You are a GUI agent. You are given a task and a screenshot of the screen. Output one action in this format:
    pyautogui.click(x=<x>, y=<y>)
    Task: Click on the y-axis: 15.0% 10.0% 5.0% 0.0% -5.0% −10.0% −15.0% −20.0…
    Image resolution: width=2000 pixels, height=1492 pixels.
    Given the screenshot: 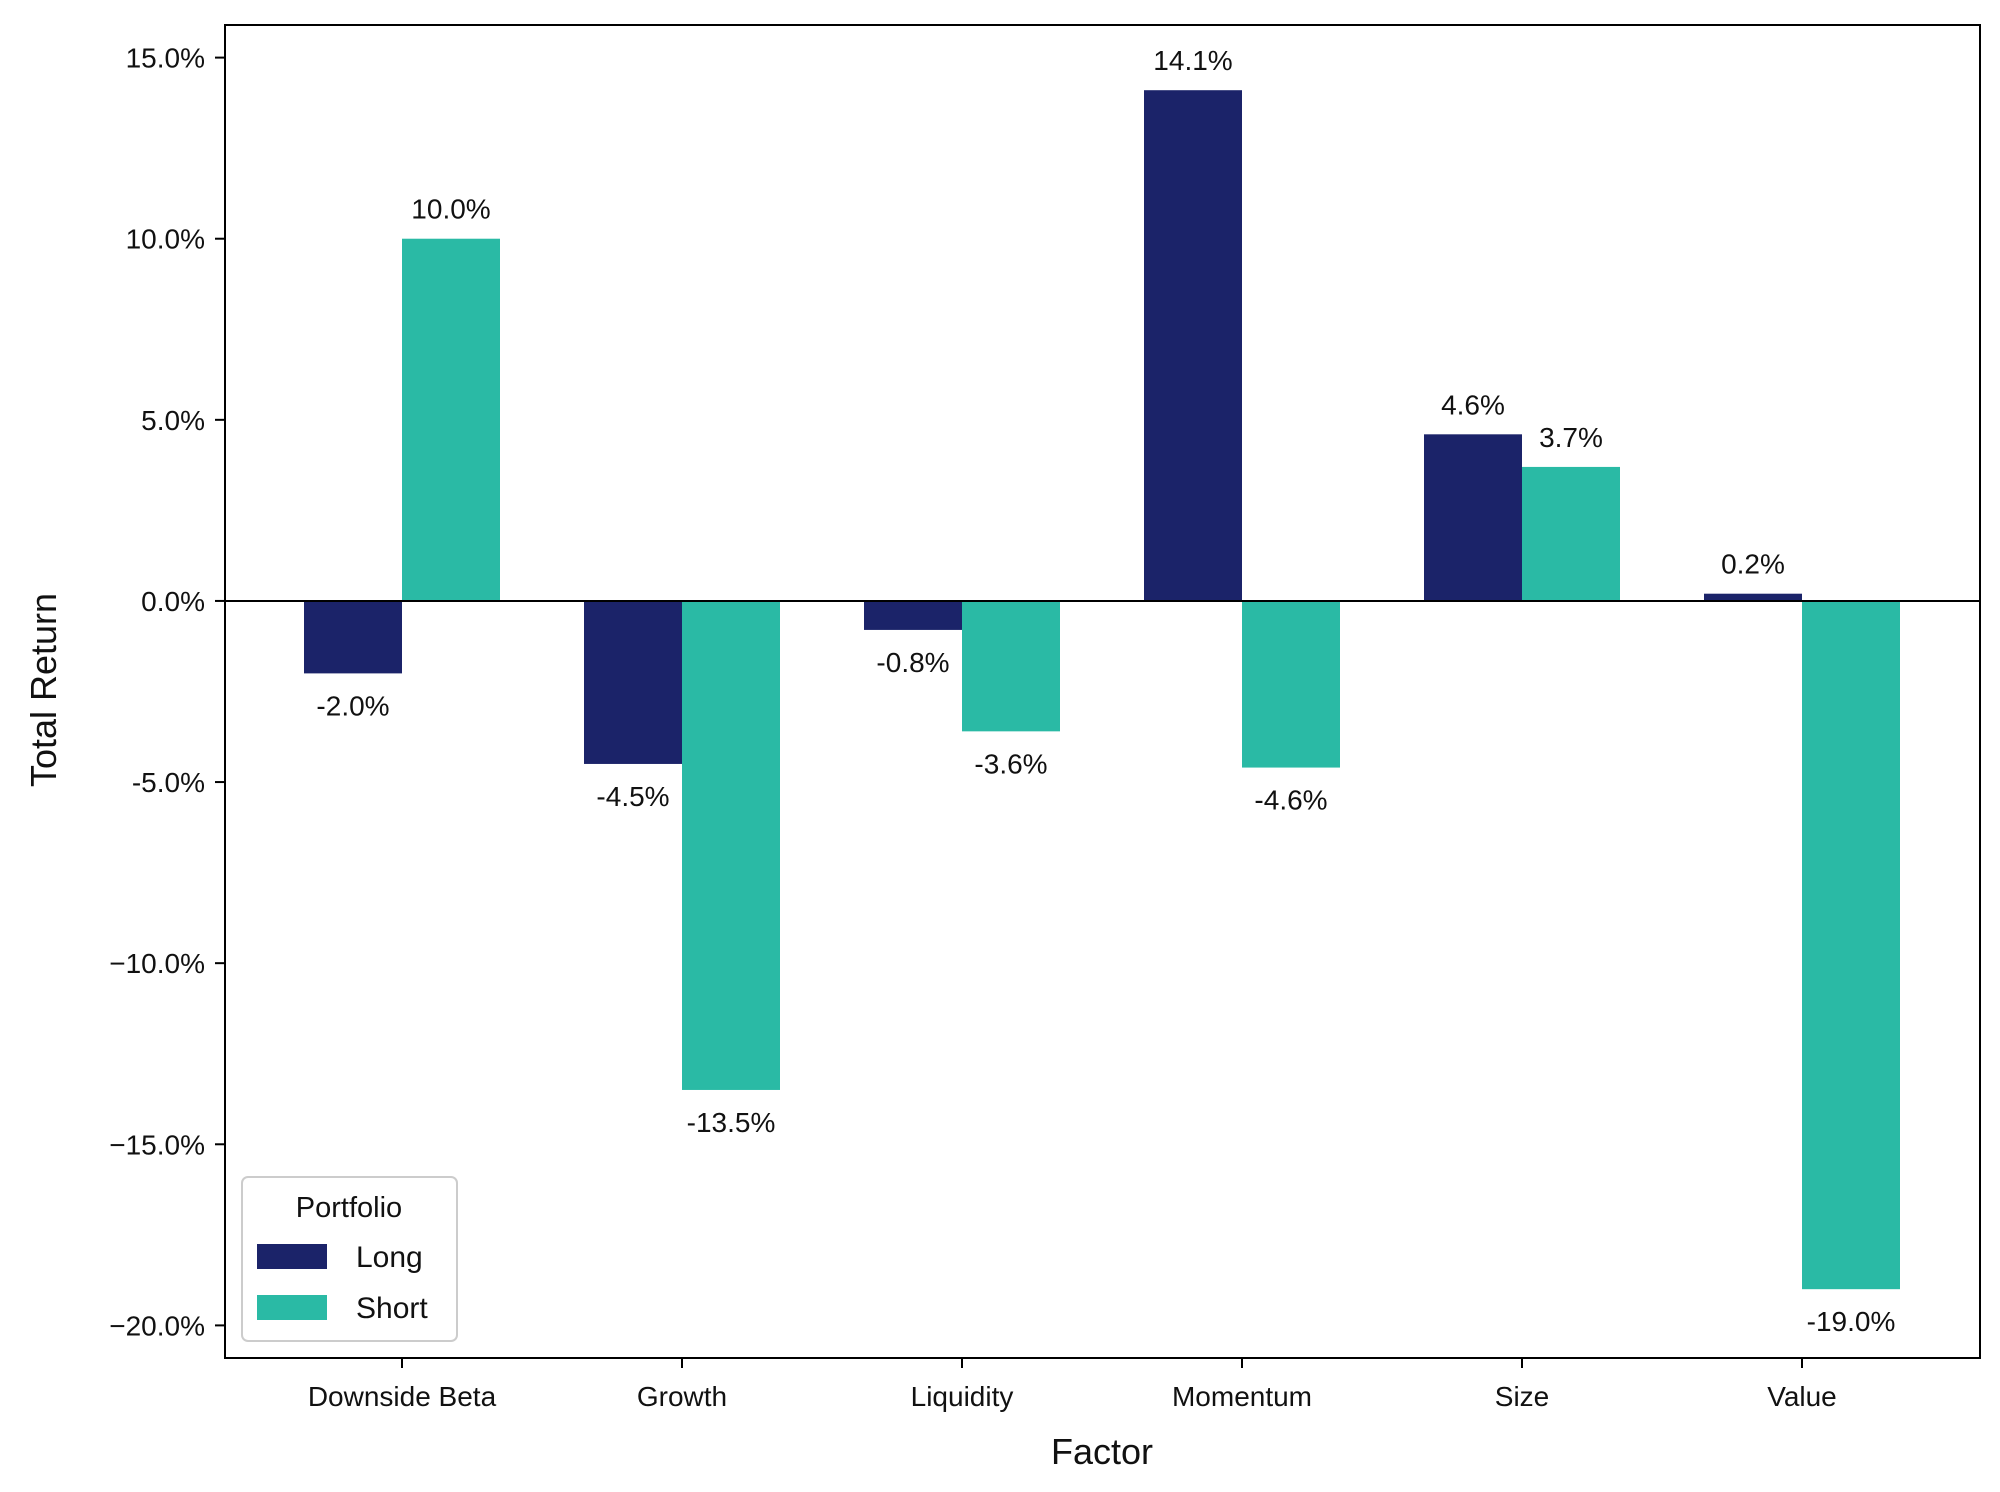 What is the action you would take?
    pyautogui.click(x=167, y=692)
    